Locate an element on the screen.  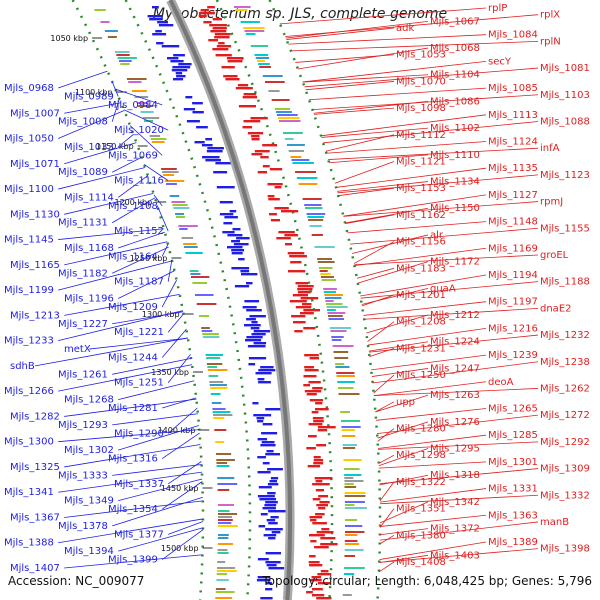
gene-label: Mjls_1068 is located at coordinates (455, 48).